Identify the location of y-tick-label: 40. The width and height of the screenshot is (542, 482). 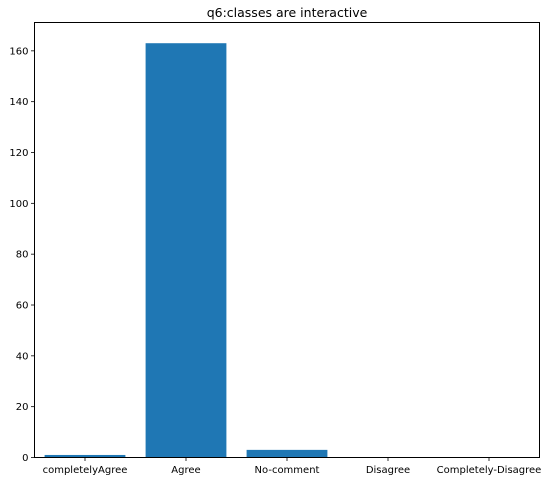
(22, 356).